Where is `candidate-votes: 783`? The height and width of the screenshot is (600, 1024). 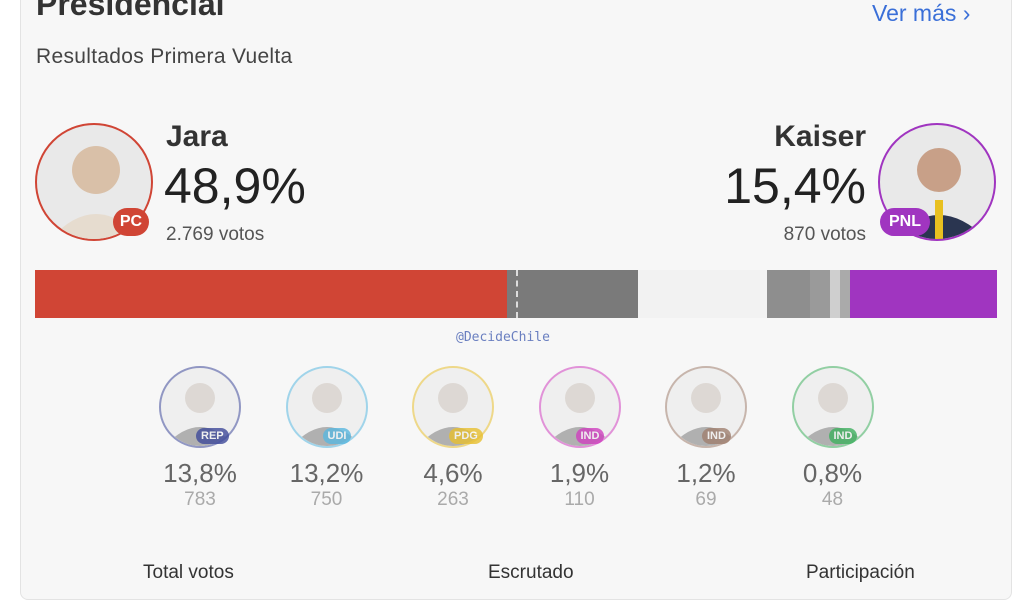 candidate-votes: 783 is located at coordinates (200, 499).